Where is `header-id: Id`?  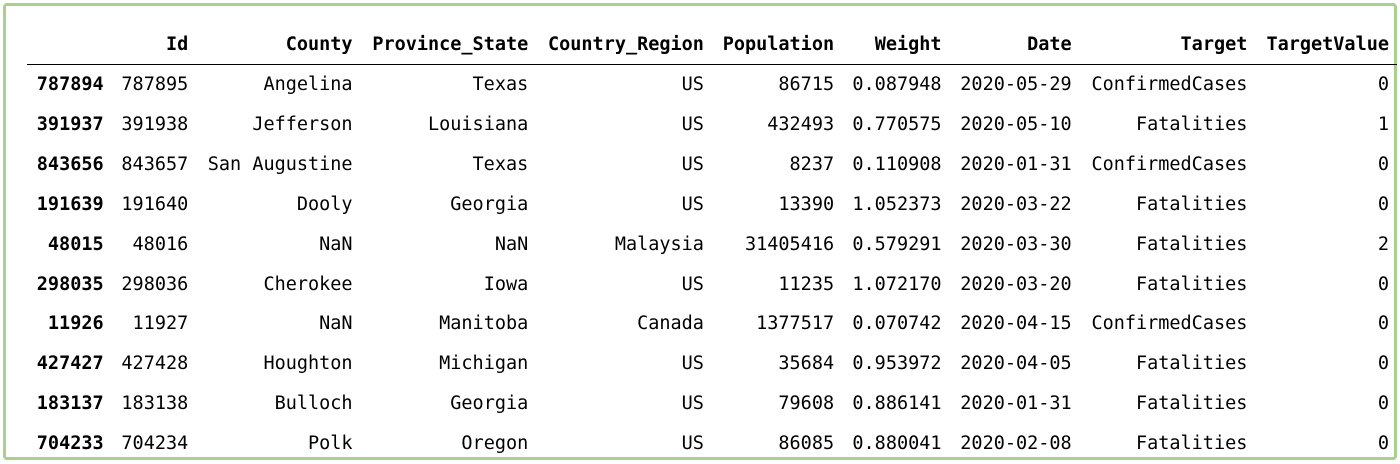 header-id: Id is located at coordinates (154, 45).